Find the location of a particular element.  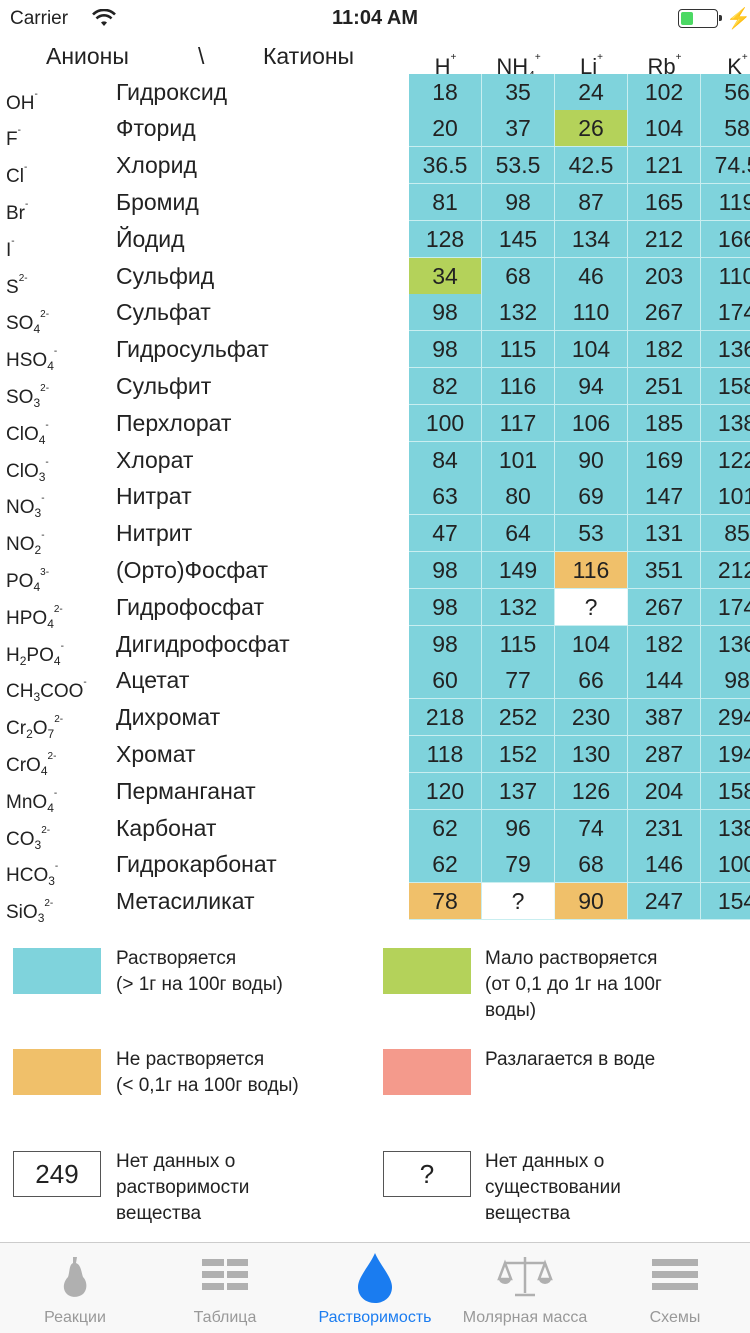

solubility-cell: 46 is located at coordinates (591, 276).